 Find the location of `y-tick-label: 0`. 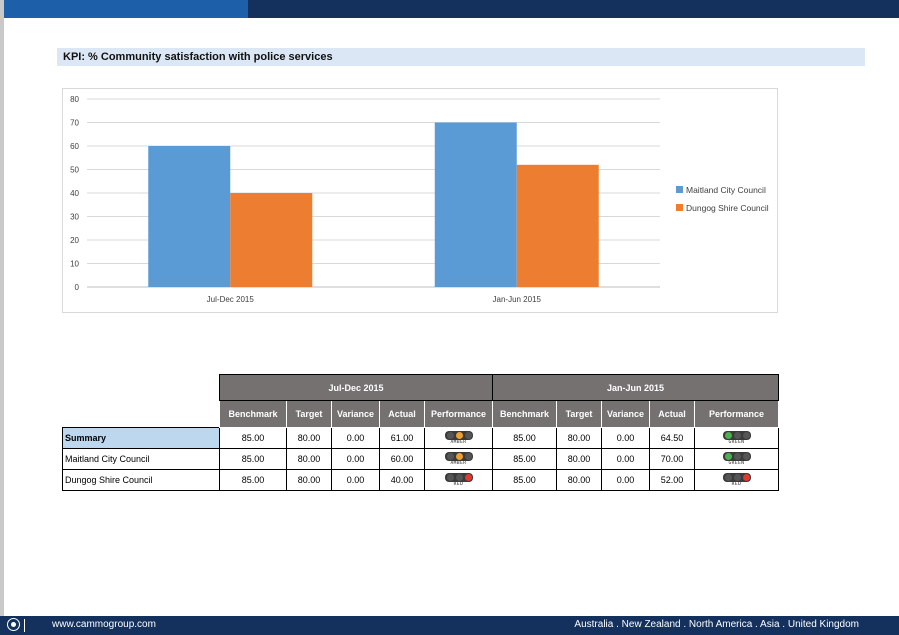

y-tick-label: 0 is located at coordinates (77, 287).